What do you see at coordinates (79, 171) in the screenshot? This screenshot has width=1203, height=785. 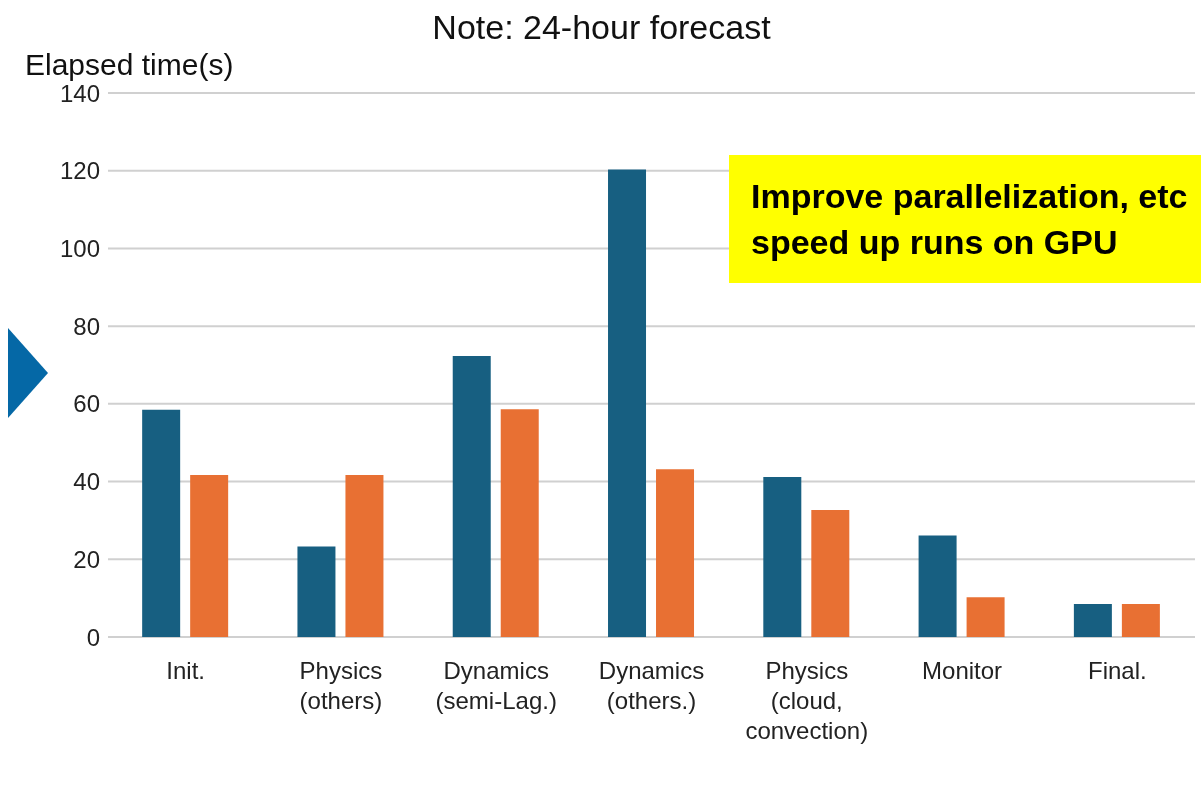 I see `y-tick-label: 120` at bounding box center [79, 171].